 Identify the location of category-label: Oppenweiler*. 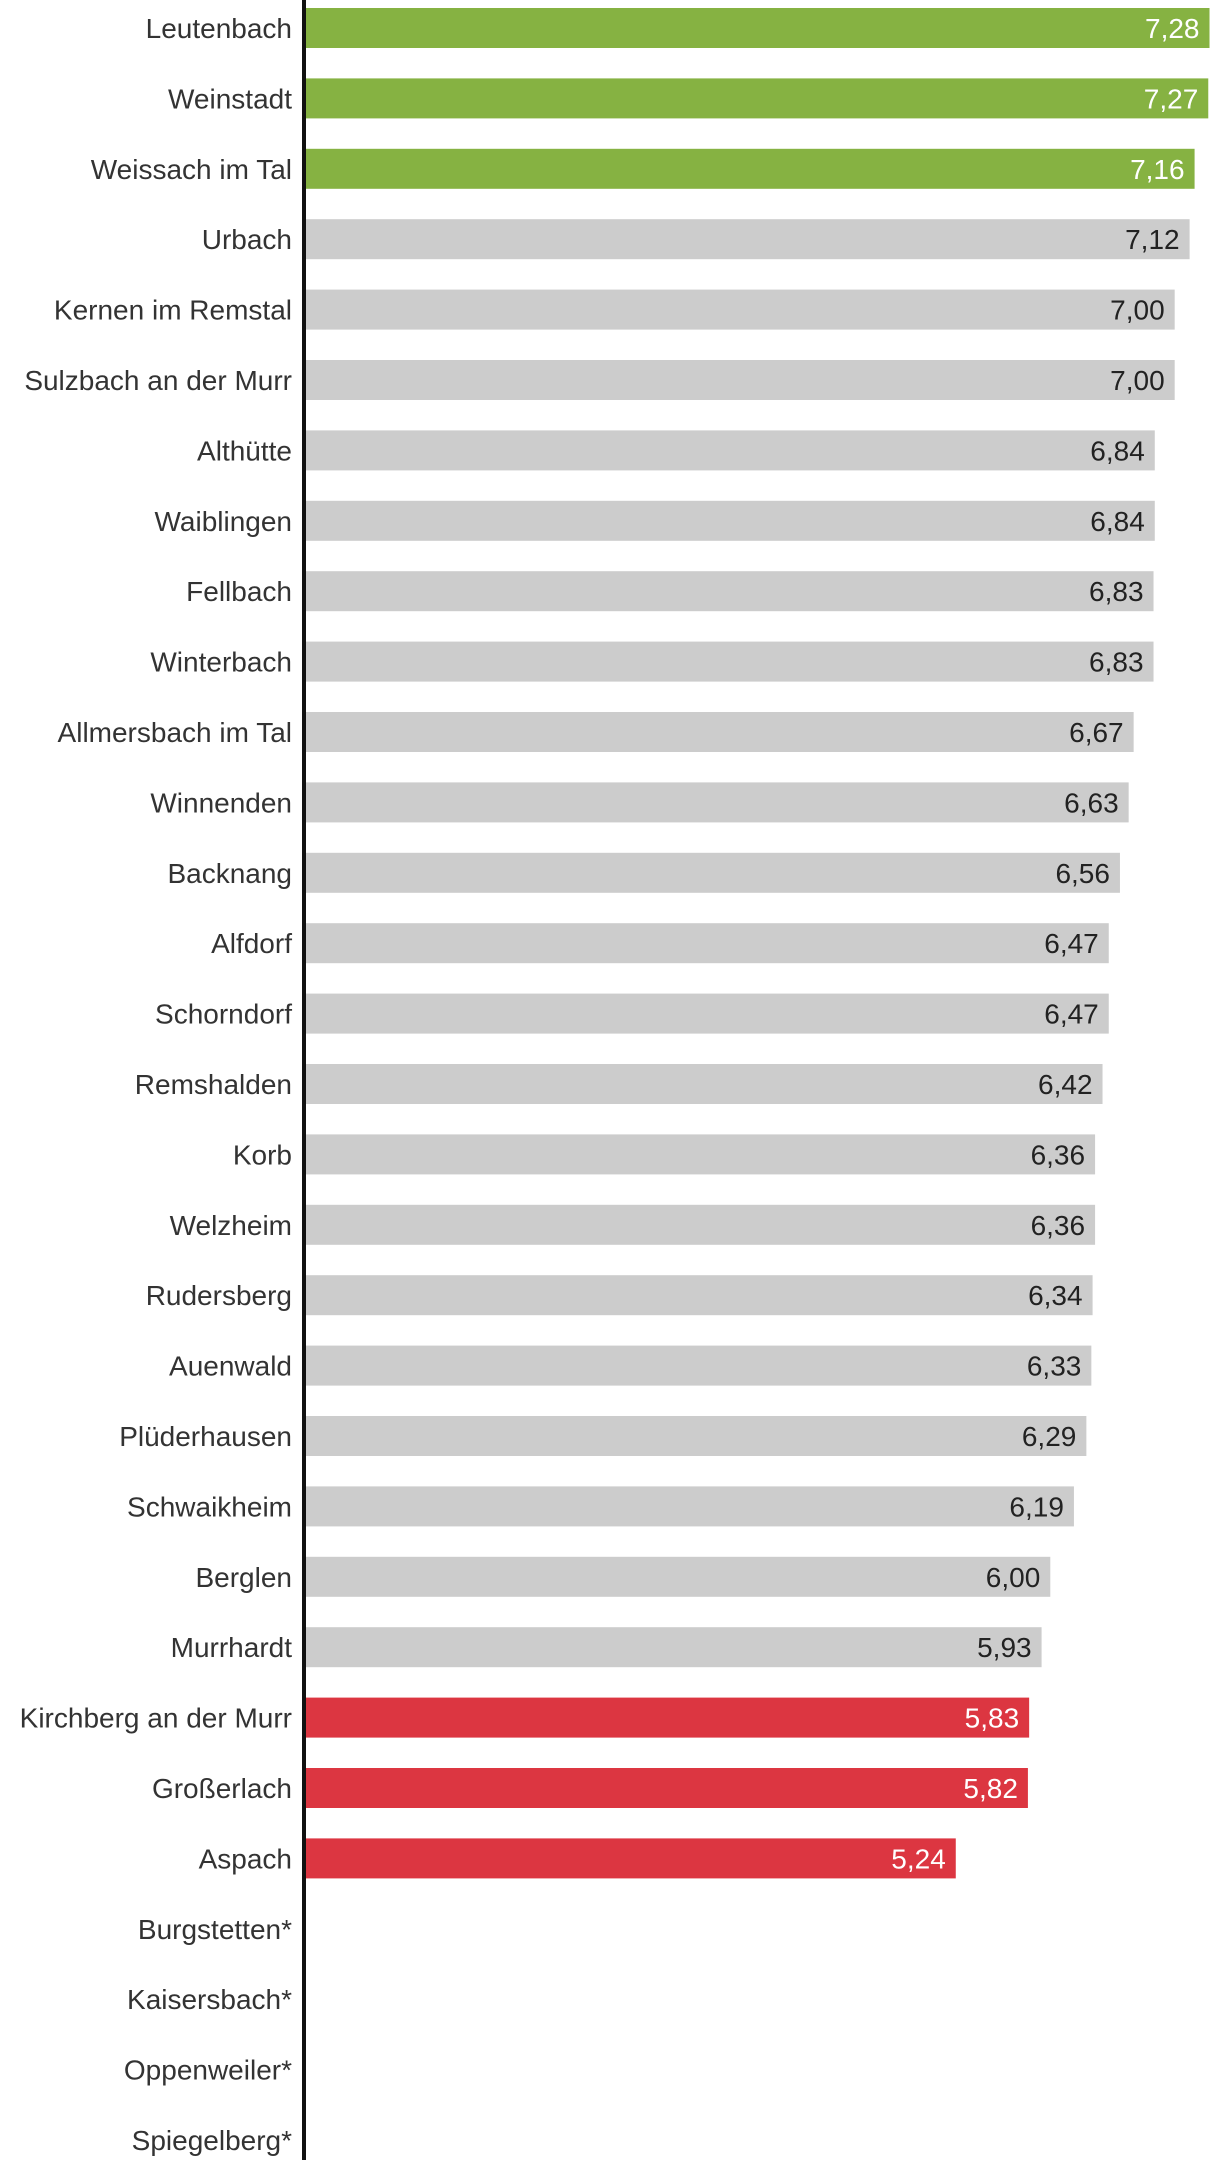
(208, 2070).